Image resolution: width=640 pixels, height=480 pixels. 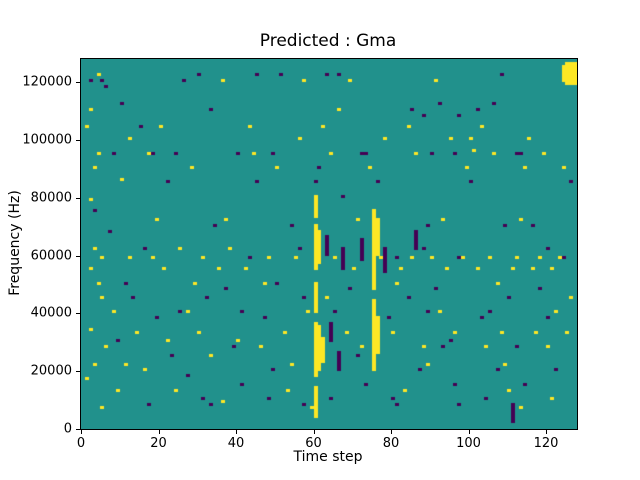 I want to click on x-axis-label: Time step, so click(x=328, y=457).